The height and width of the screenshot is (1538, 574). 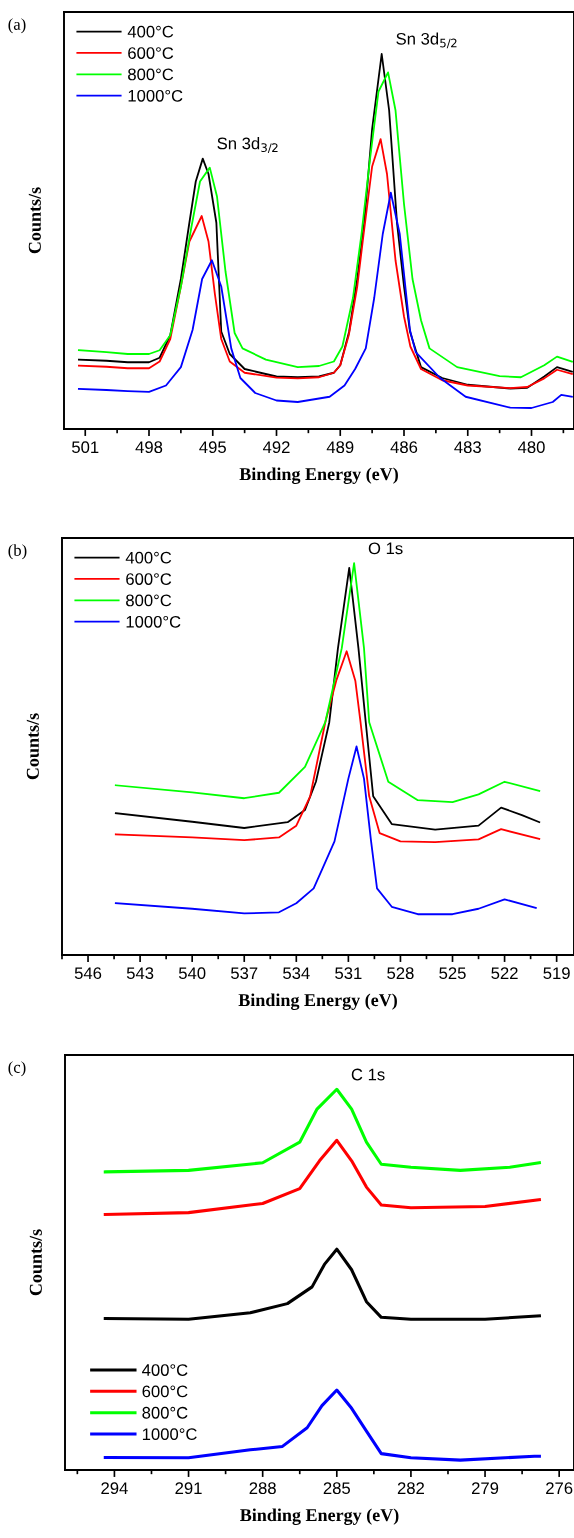 What do you see at coordinates (149, 447) in the screenshot?
I see `x-tick-label: 498` at bounding box center [149, 447].